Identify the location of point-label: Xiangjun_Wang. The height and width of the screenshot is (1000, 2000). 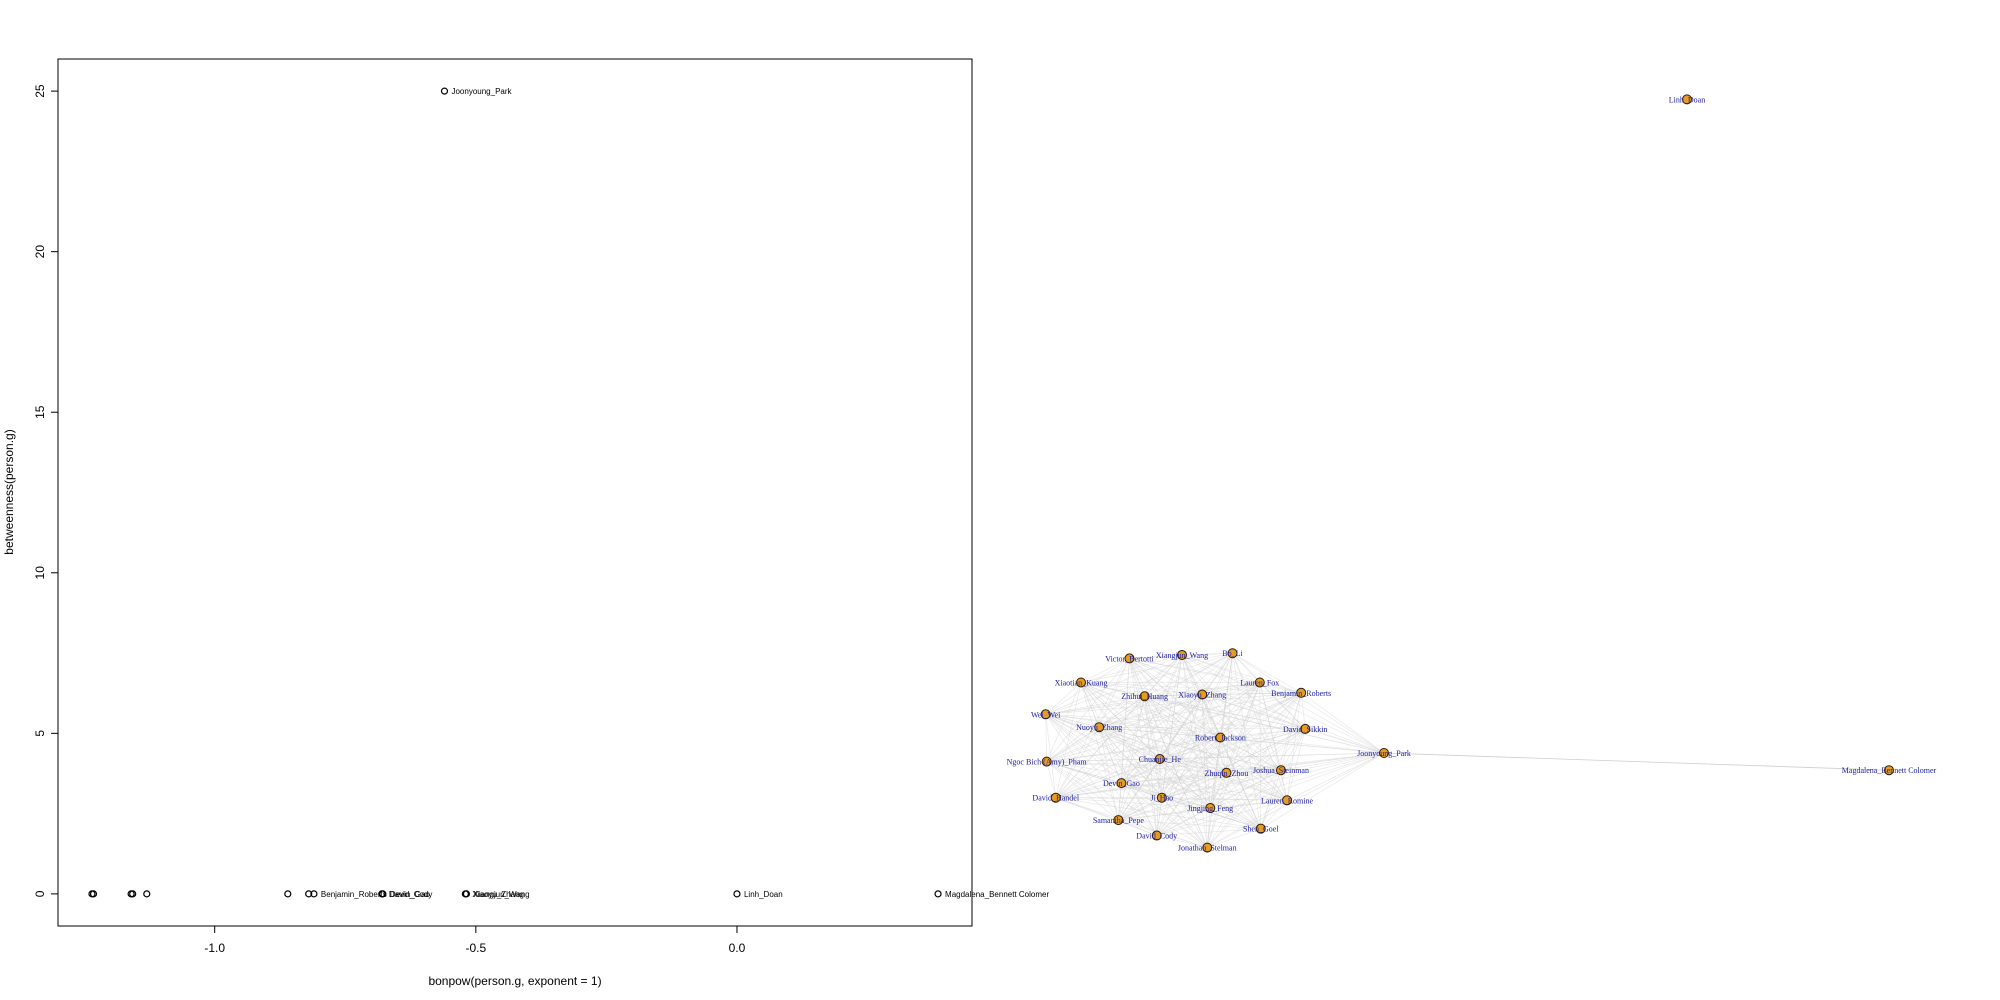
(501, 894).